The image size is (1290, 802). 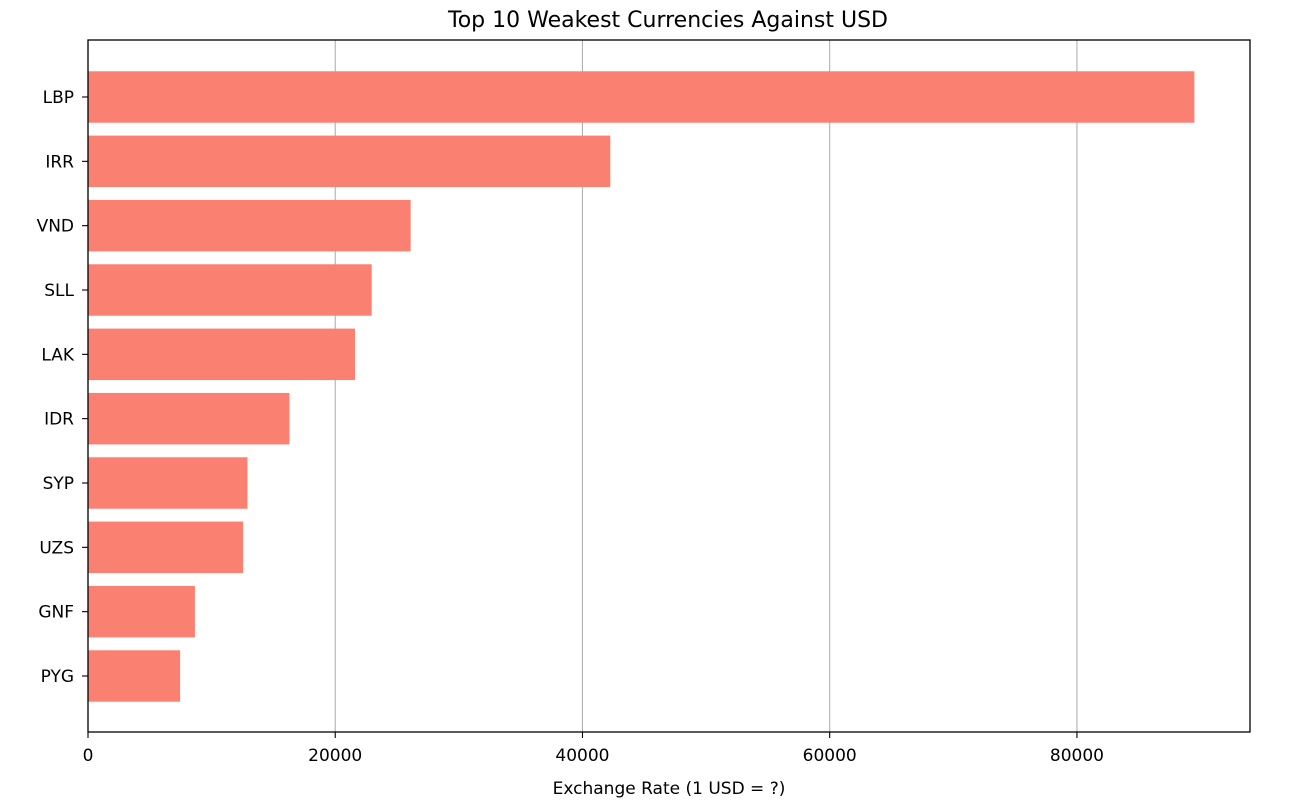 What do you see at coordinates (667, 20) in the screenshot?
I see `chart-title: Top 10 Weakest Currencies Against USD` at bounding box center [667, 20].